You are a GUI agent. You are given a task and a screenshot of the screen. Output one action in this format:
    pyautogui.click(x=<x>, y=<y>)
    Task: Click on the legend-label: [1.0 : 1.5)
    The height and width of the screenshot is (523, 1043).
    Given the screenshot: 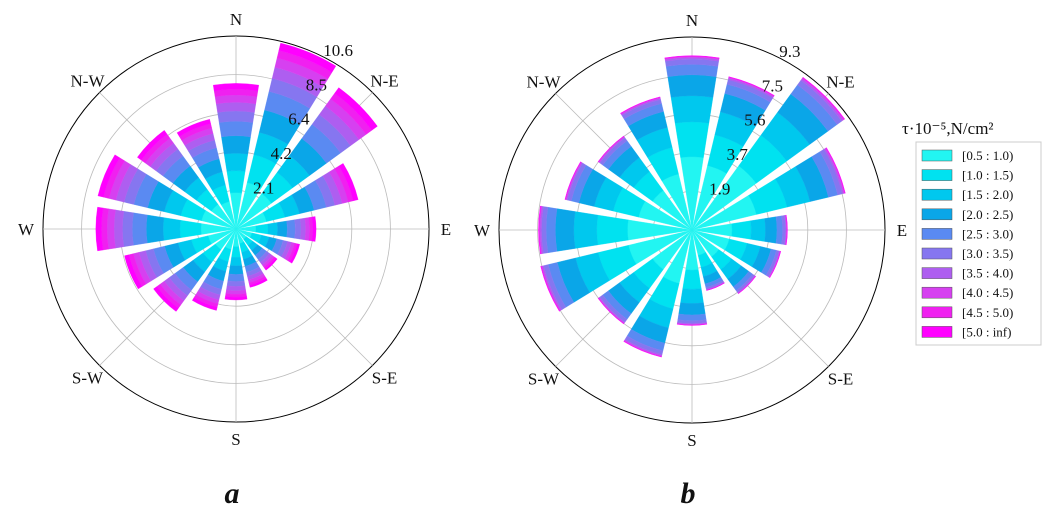 What is the action you would take?
    pyautogui.click(x=987, y=175)
    